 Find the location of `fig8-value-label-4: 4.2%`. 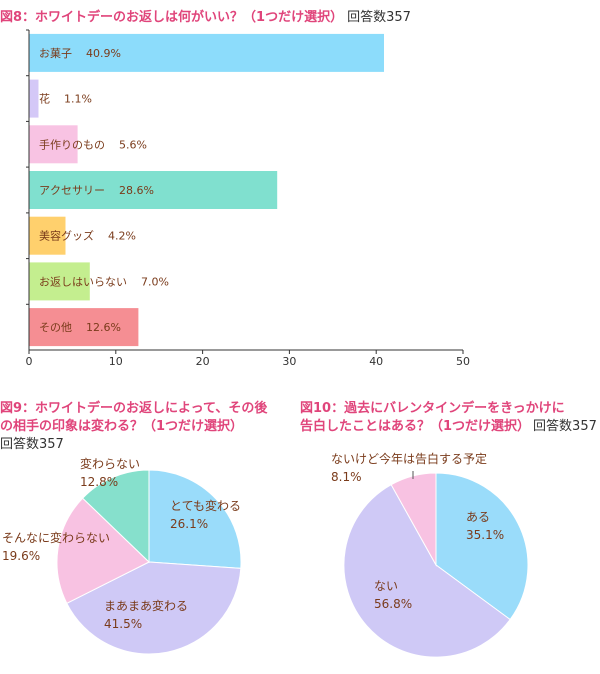

fig8-value-label-4: 4.2% is located at coordinates (122, 236).